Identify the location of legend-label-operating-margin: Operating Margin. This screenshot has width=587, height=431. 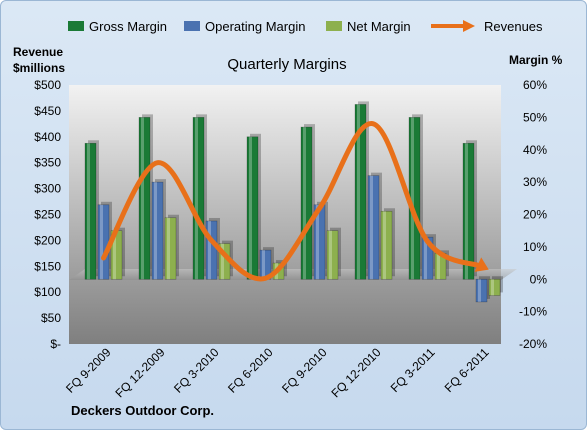
(255, 26).